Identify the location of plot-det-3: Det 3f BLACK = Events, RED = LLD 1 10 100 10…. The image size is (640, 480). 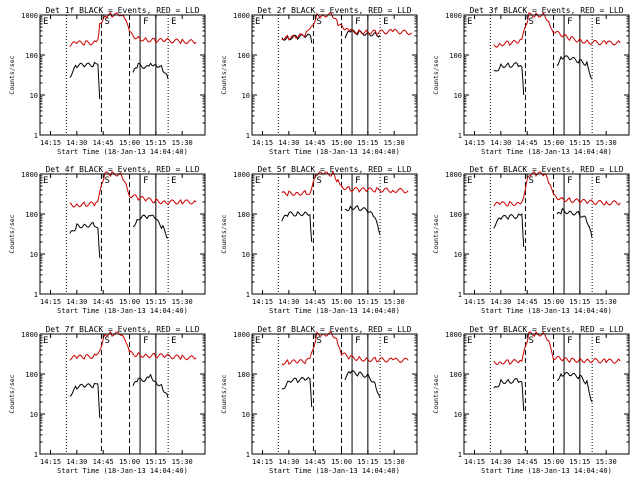
(531, 81).